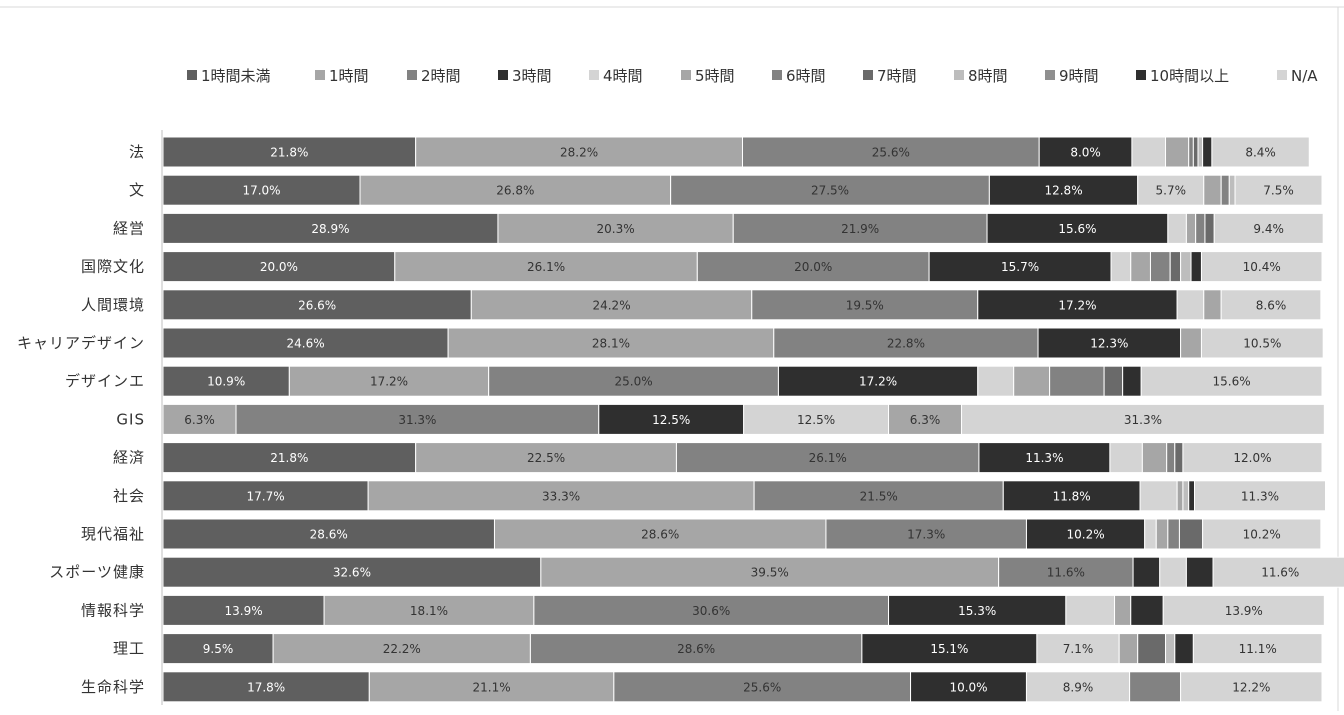  Describe the element at coordinates (860, 229) in the screenshot. I see `data-label: 21.9%` at that location.